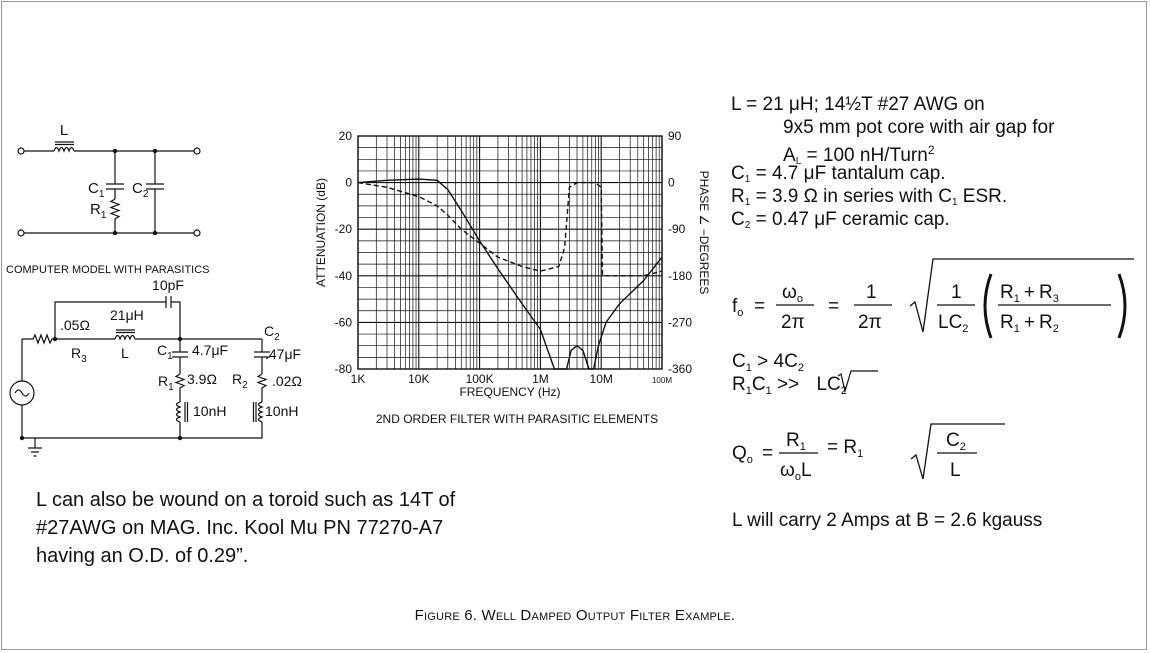 The image size is (1150, 653). What do you see at coordinates (127, 315) in the screenshot?
I see `model-l-value: 21μH` at bounding box center [127, 315].